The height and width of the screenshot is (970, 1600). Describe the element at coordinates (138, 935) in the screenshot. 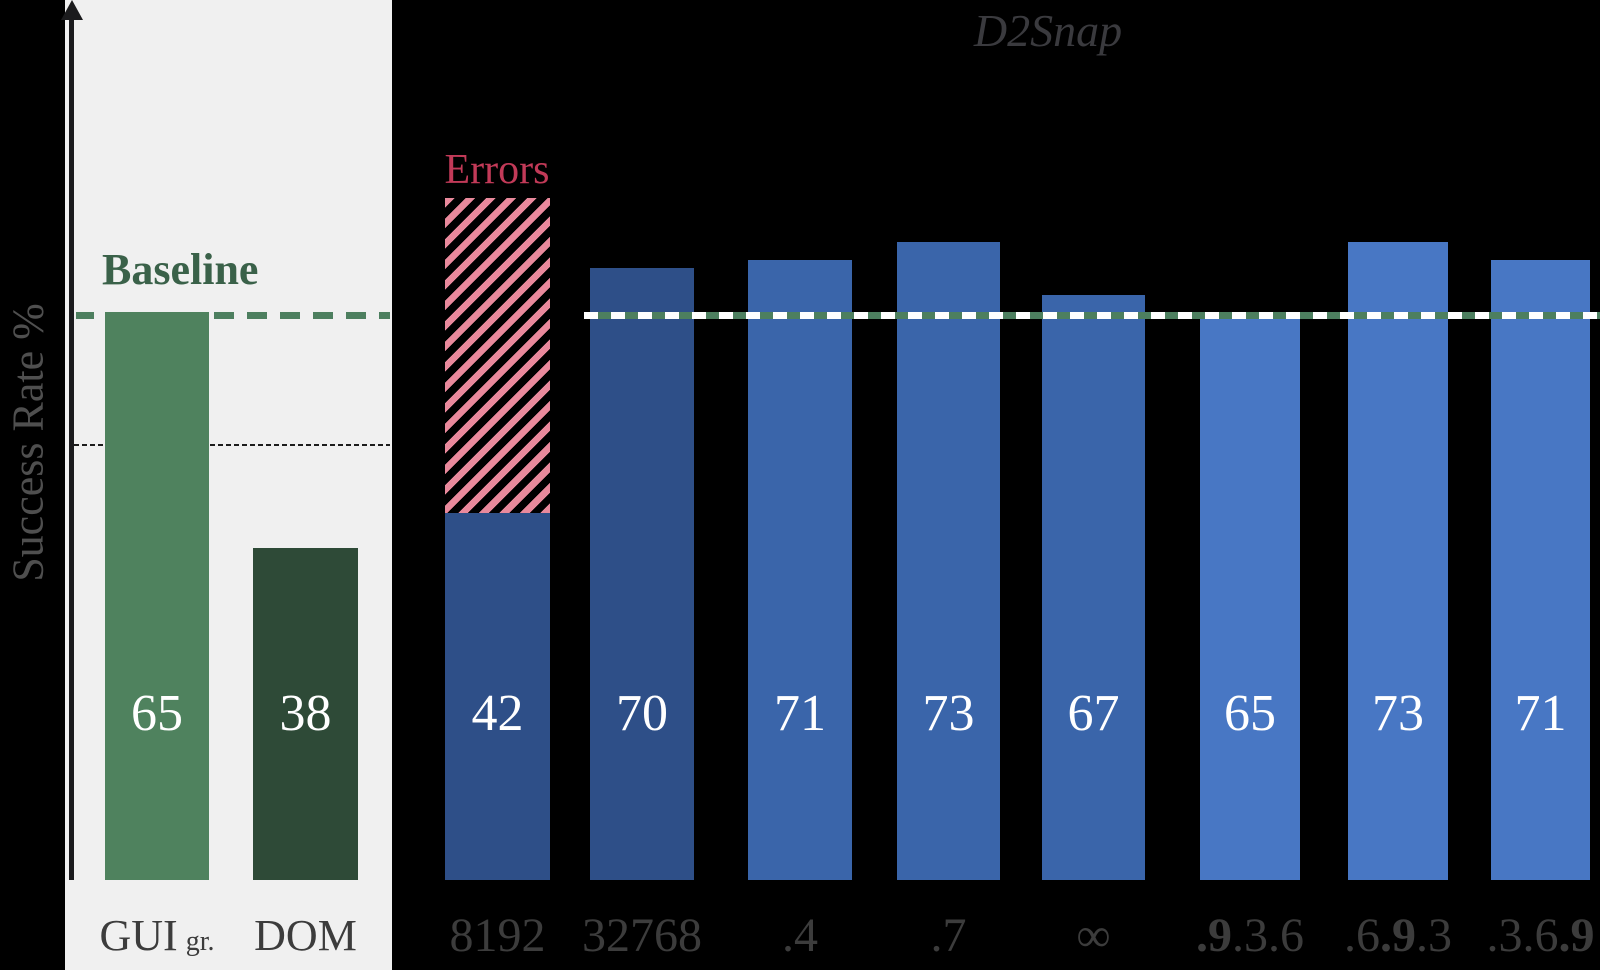

I see `x-tick-part: GUI` at that location.